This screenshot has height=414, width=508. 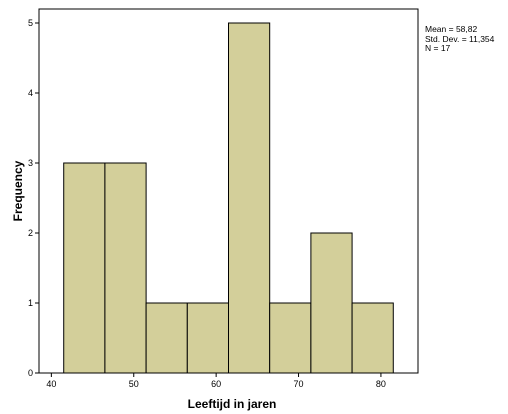 I want to click on stat-n: N = 17, so click(x=438, y=48).